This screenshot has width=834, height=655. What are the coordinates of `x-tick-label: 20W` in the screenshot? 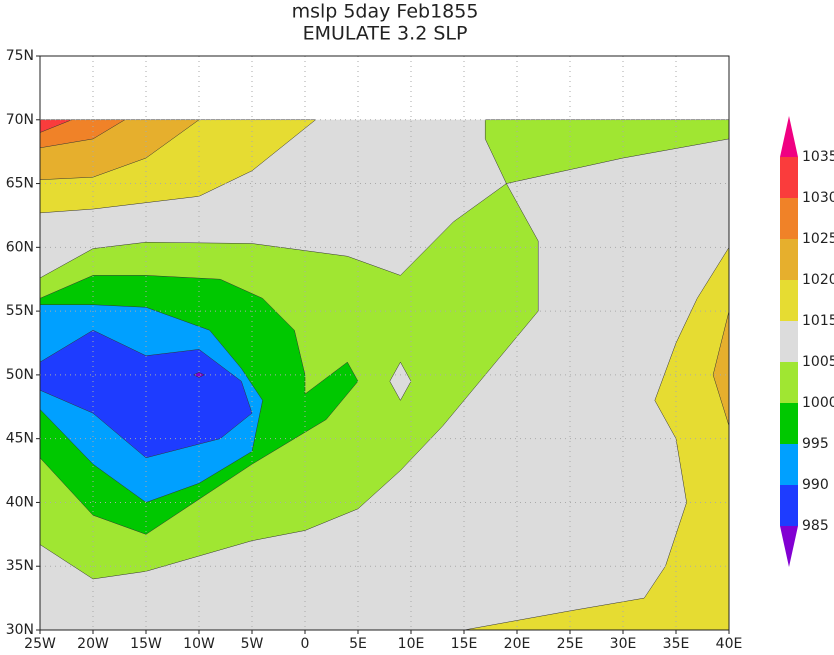 It's located at (93, 643).